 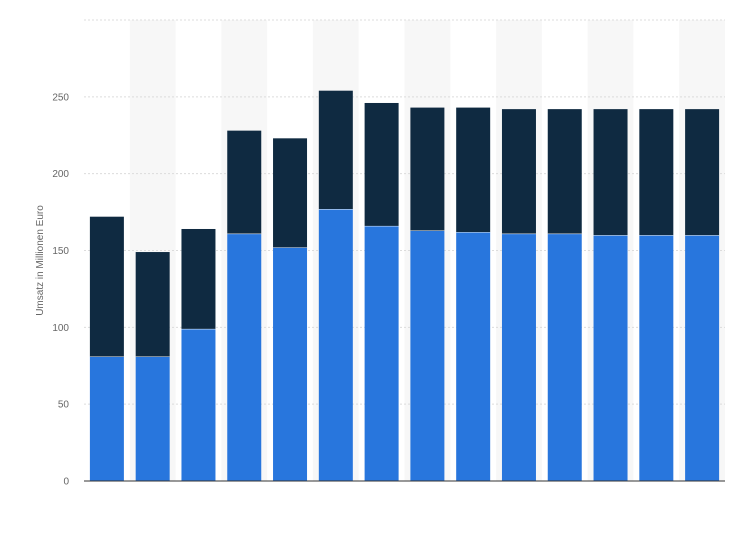 What do you see at coordinates (64, 405) in the screenshot?
I see `y-tick-label: 50` at bounding box center [64, 405].